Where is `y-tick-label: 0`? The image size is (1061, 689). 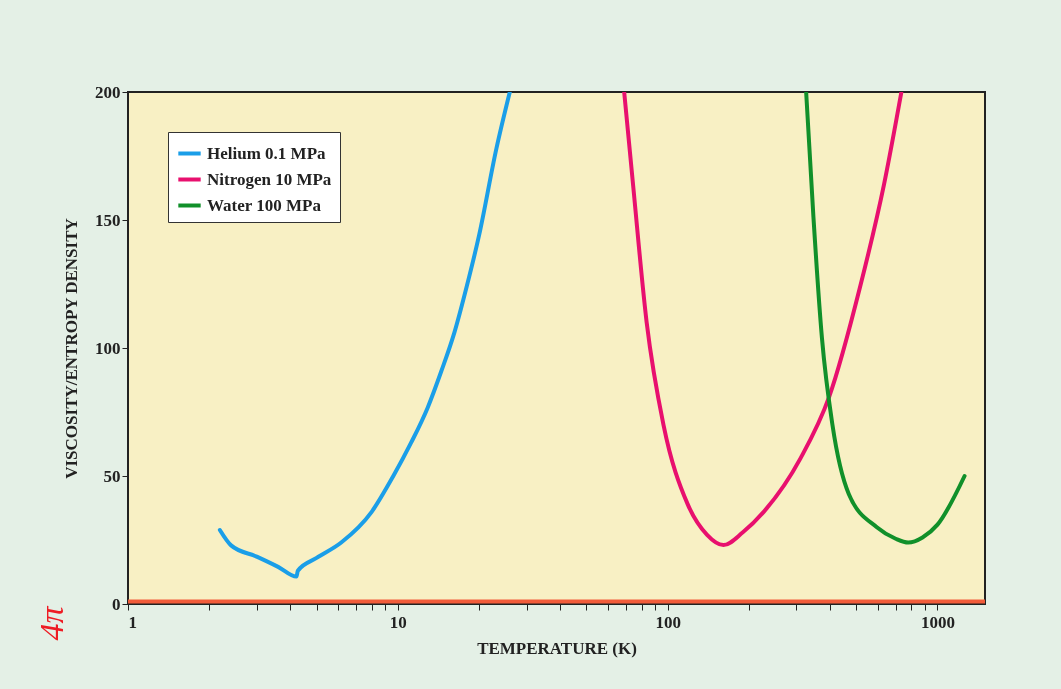
y-tick-label: 0 is located at coordinates (116, 604).